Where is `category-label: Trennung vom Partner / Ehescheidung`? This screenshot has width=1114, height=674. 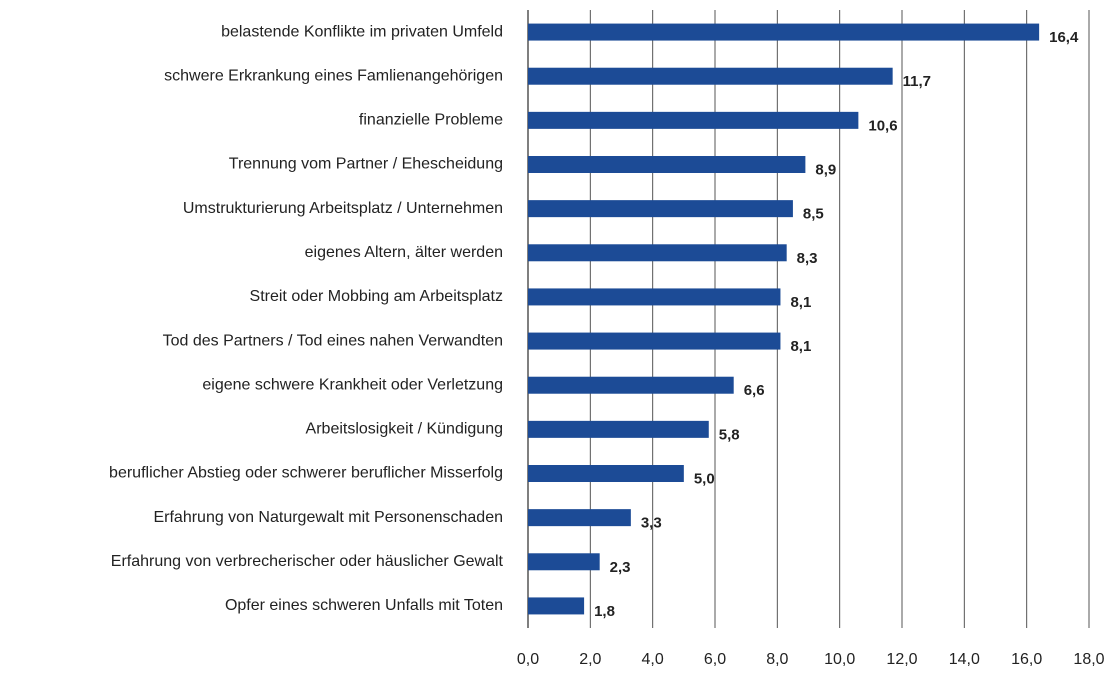
category-label: Trennung vom Partner / Ehescheidung is located at coordinates (366, 164).